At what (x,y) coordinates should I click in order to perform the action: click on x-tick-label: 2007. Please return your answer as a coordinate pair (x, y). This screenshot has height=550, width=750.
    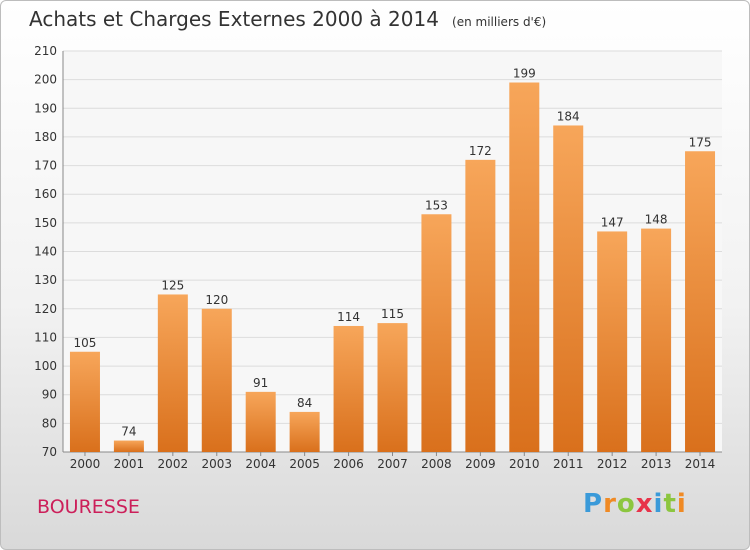
    Looking at the image, I should click on (392, 464).